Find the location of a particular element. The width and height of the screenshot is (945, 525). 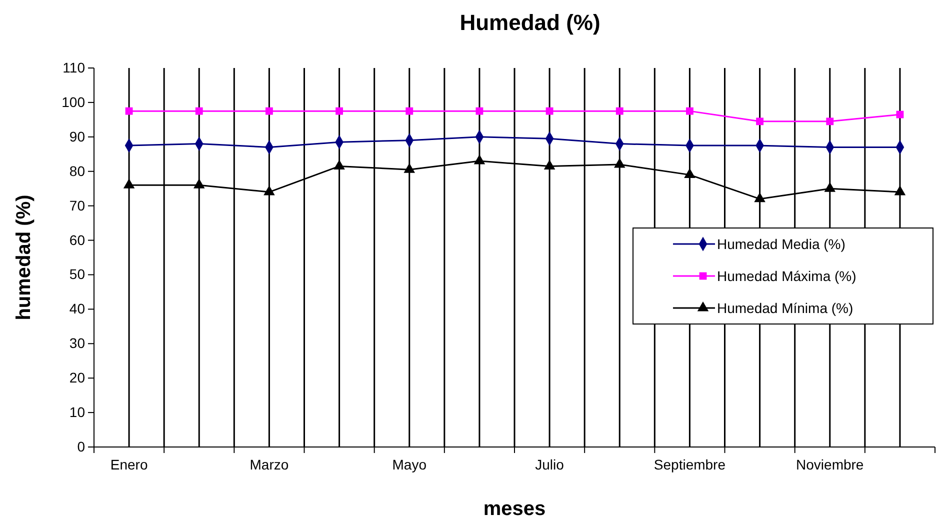

x-tick-label: Noviembre is located at coordinates (830, 464).